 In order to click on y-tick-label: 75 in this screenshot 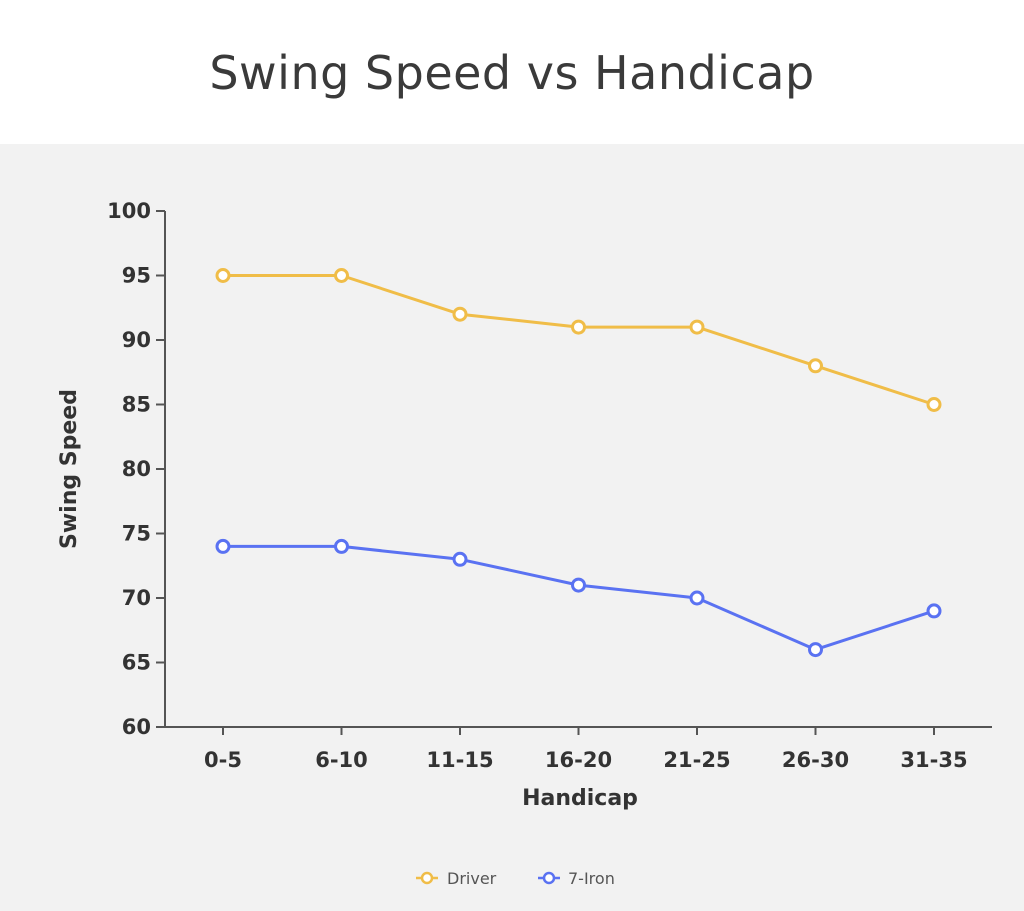, I will do `click(136, 534)`.